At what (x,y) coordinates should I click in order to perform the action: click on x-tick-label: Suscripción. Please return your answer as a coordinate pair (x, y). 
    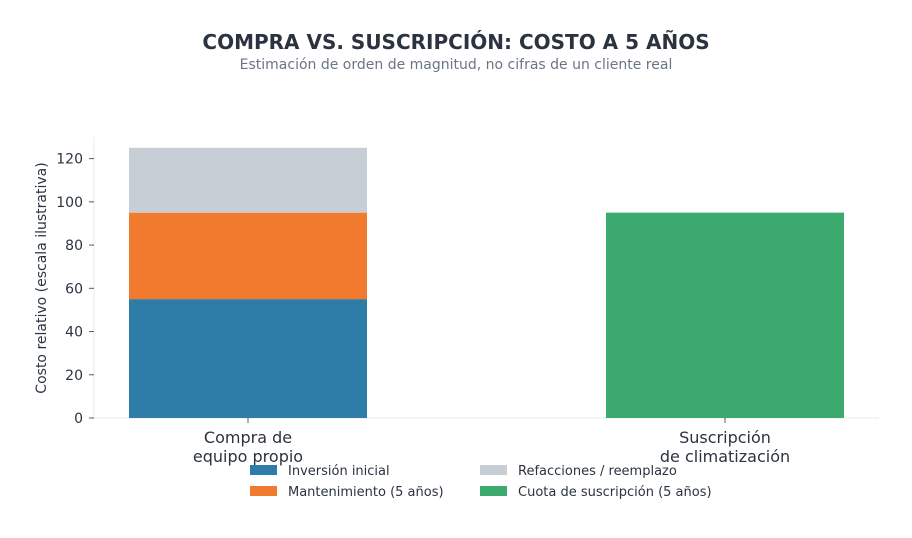
    Looking at the image, I should click on (725, 437).